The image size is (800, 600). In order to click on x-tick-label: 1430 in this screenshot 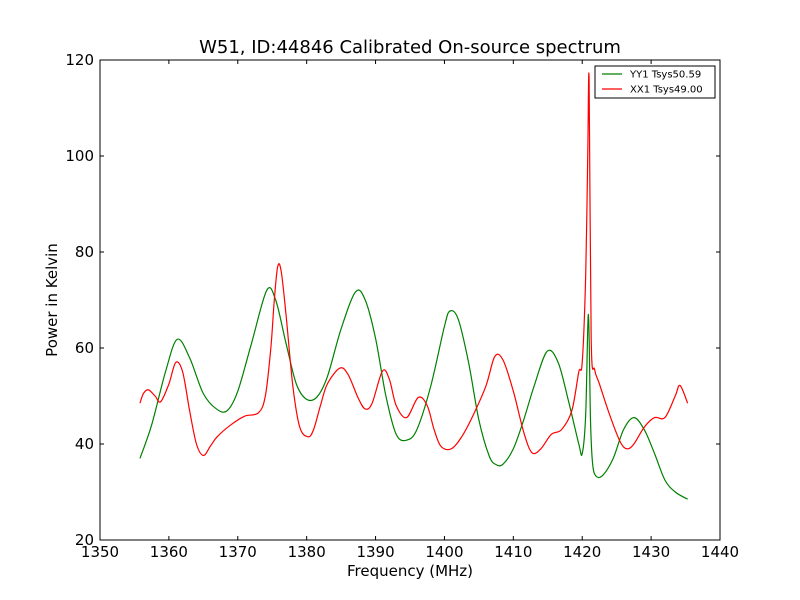, I will do `click(651, 552)`.